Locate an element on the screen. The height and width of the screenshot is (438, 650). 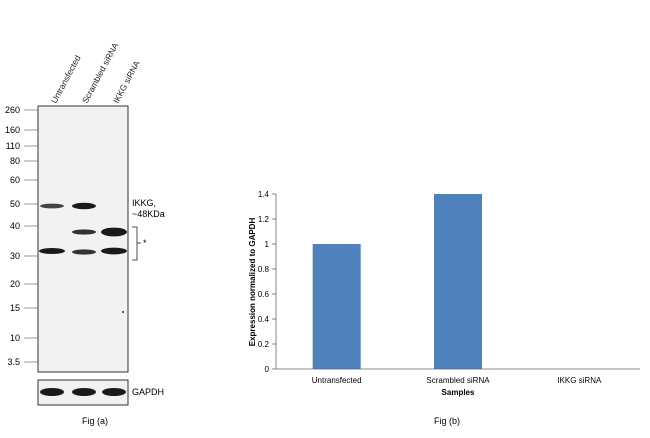
band-nonspecific-lower-lane1 is located at coordinates (52, 251).